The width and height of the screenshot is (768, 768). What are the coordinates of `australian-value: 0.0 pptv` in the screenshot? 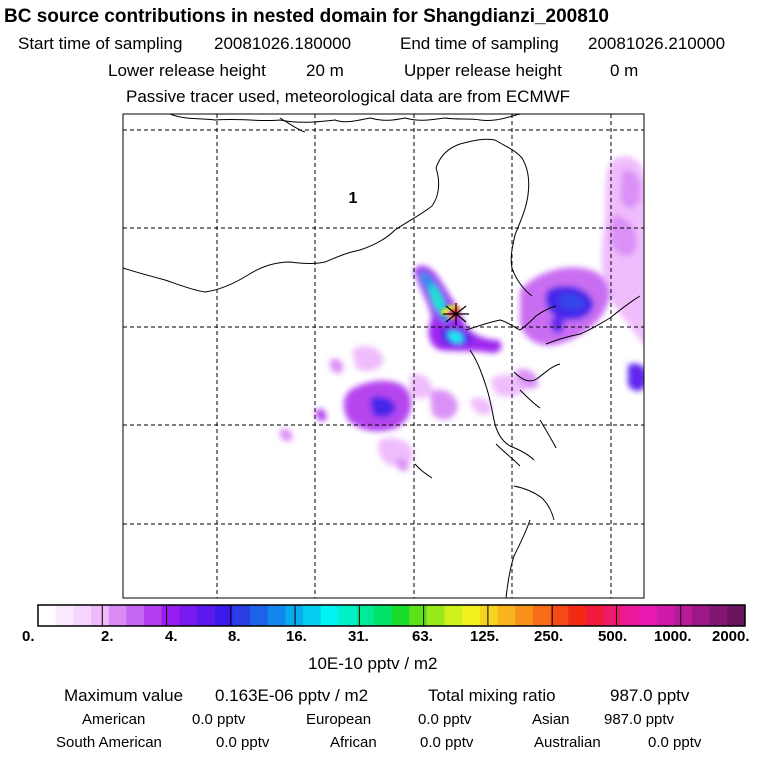 It's located at (675, 742).